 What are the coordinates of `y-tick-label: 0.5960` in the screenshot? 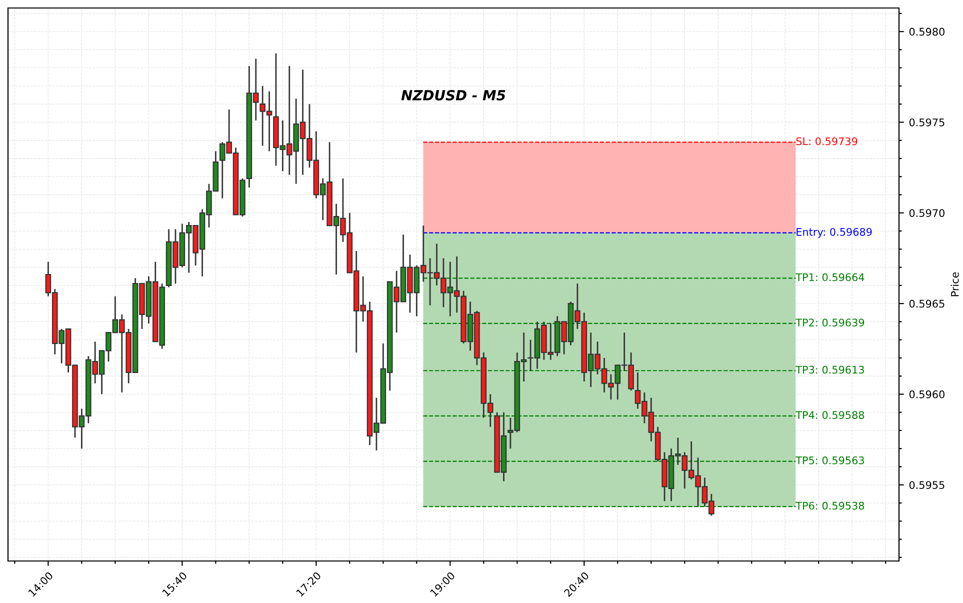 It's located at (926, 394).